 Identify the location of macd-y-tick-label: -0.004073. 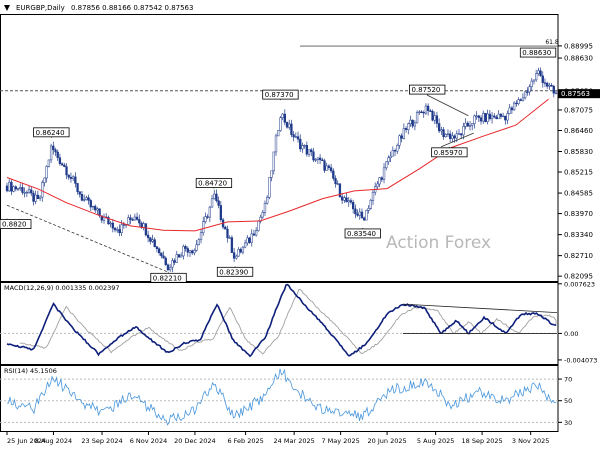
(580, 360).